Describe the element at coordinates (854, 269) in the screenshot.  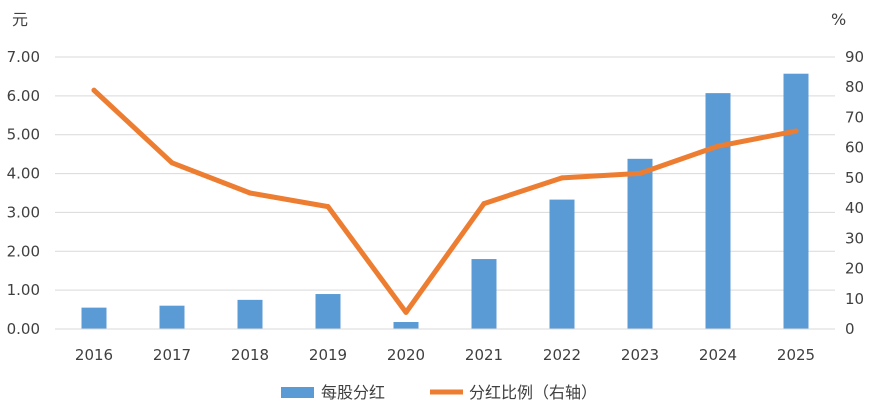
I see `right-tick-label: 20` at that location.